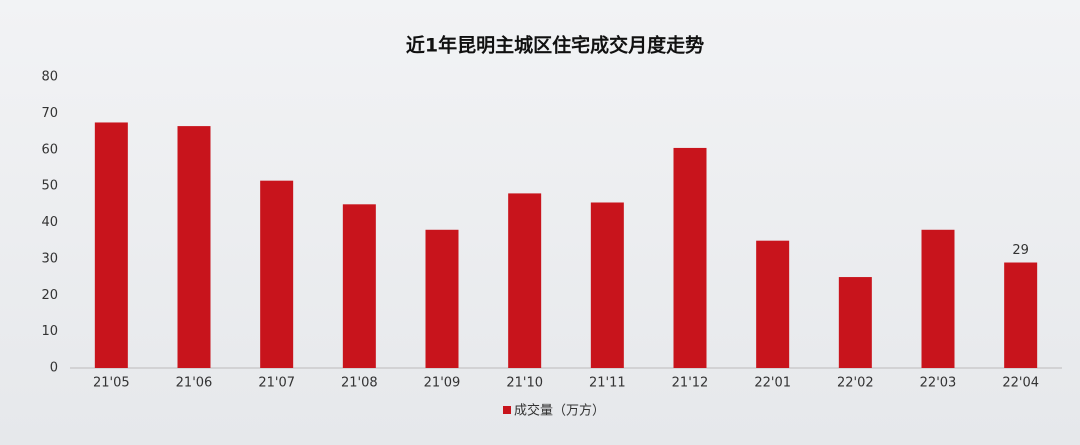  What do you see at coordinates (49, 113) in the screenshot?
I see `y-tick-label: 70` at bounding box center [49, 113].